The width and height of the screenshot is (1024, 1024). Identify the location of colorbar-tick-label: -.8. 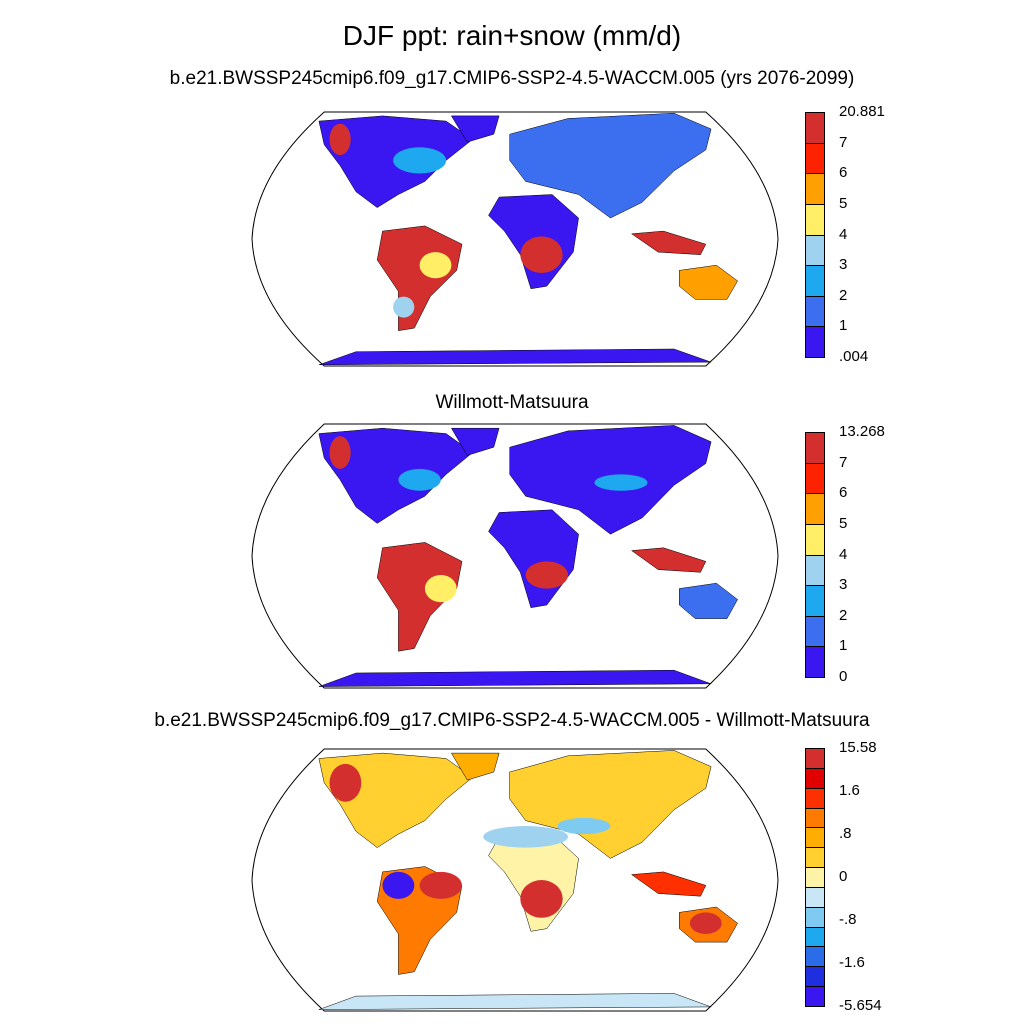
(848, 919).